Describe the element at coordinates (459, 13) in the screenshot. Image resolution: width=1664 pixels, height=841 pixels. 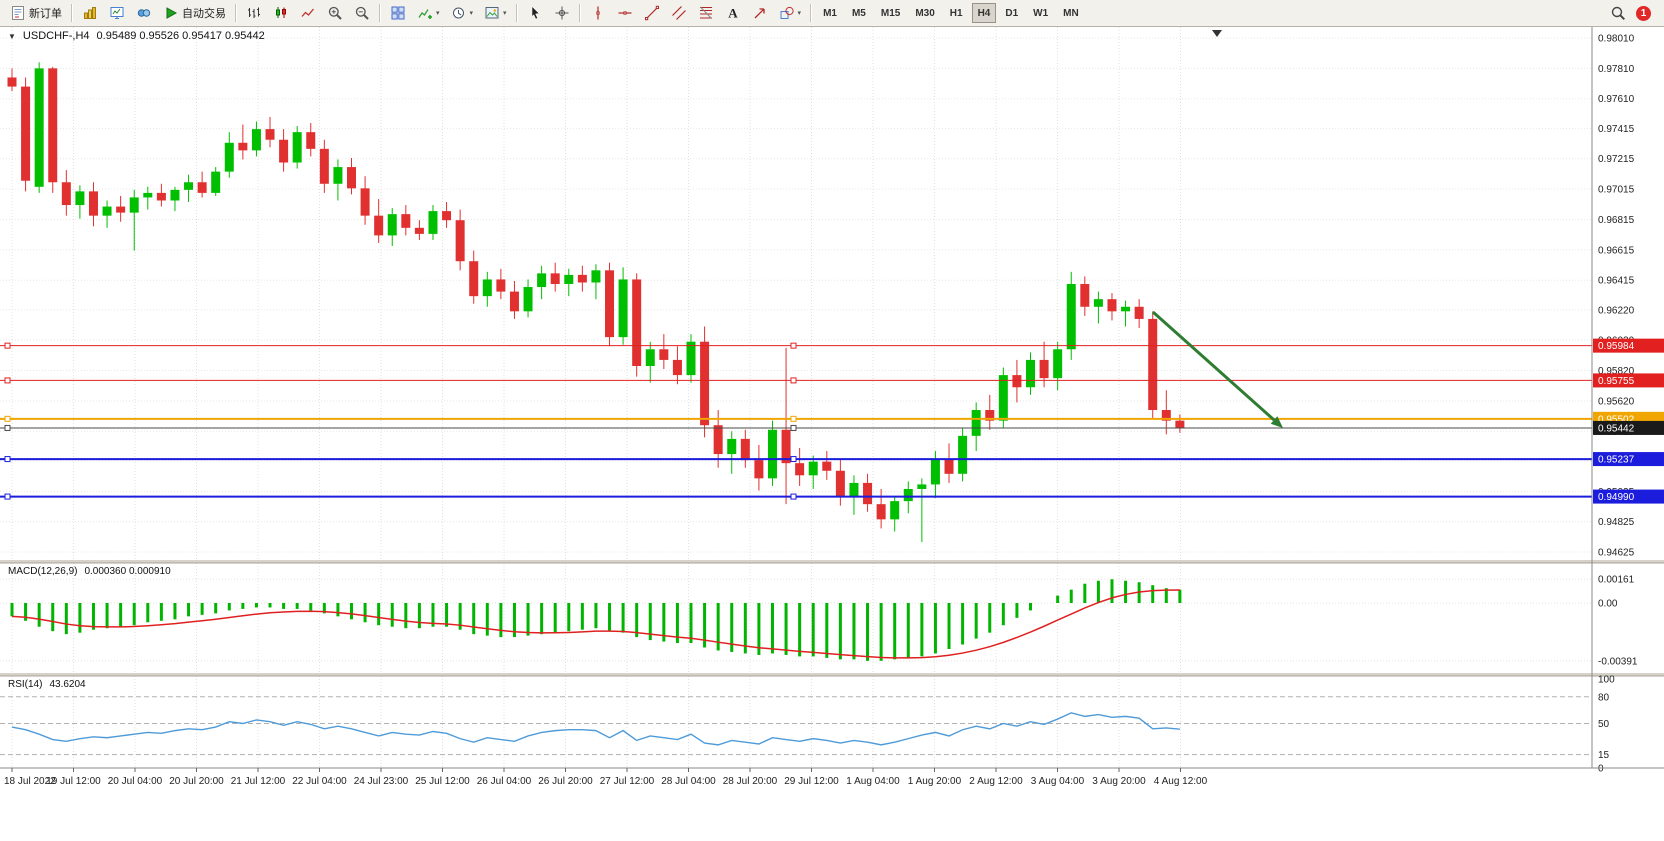
I see `periods-icon` at that location.